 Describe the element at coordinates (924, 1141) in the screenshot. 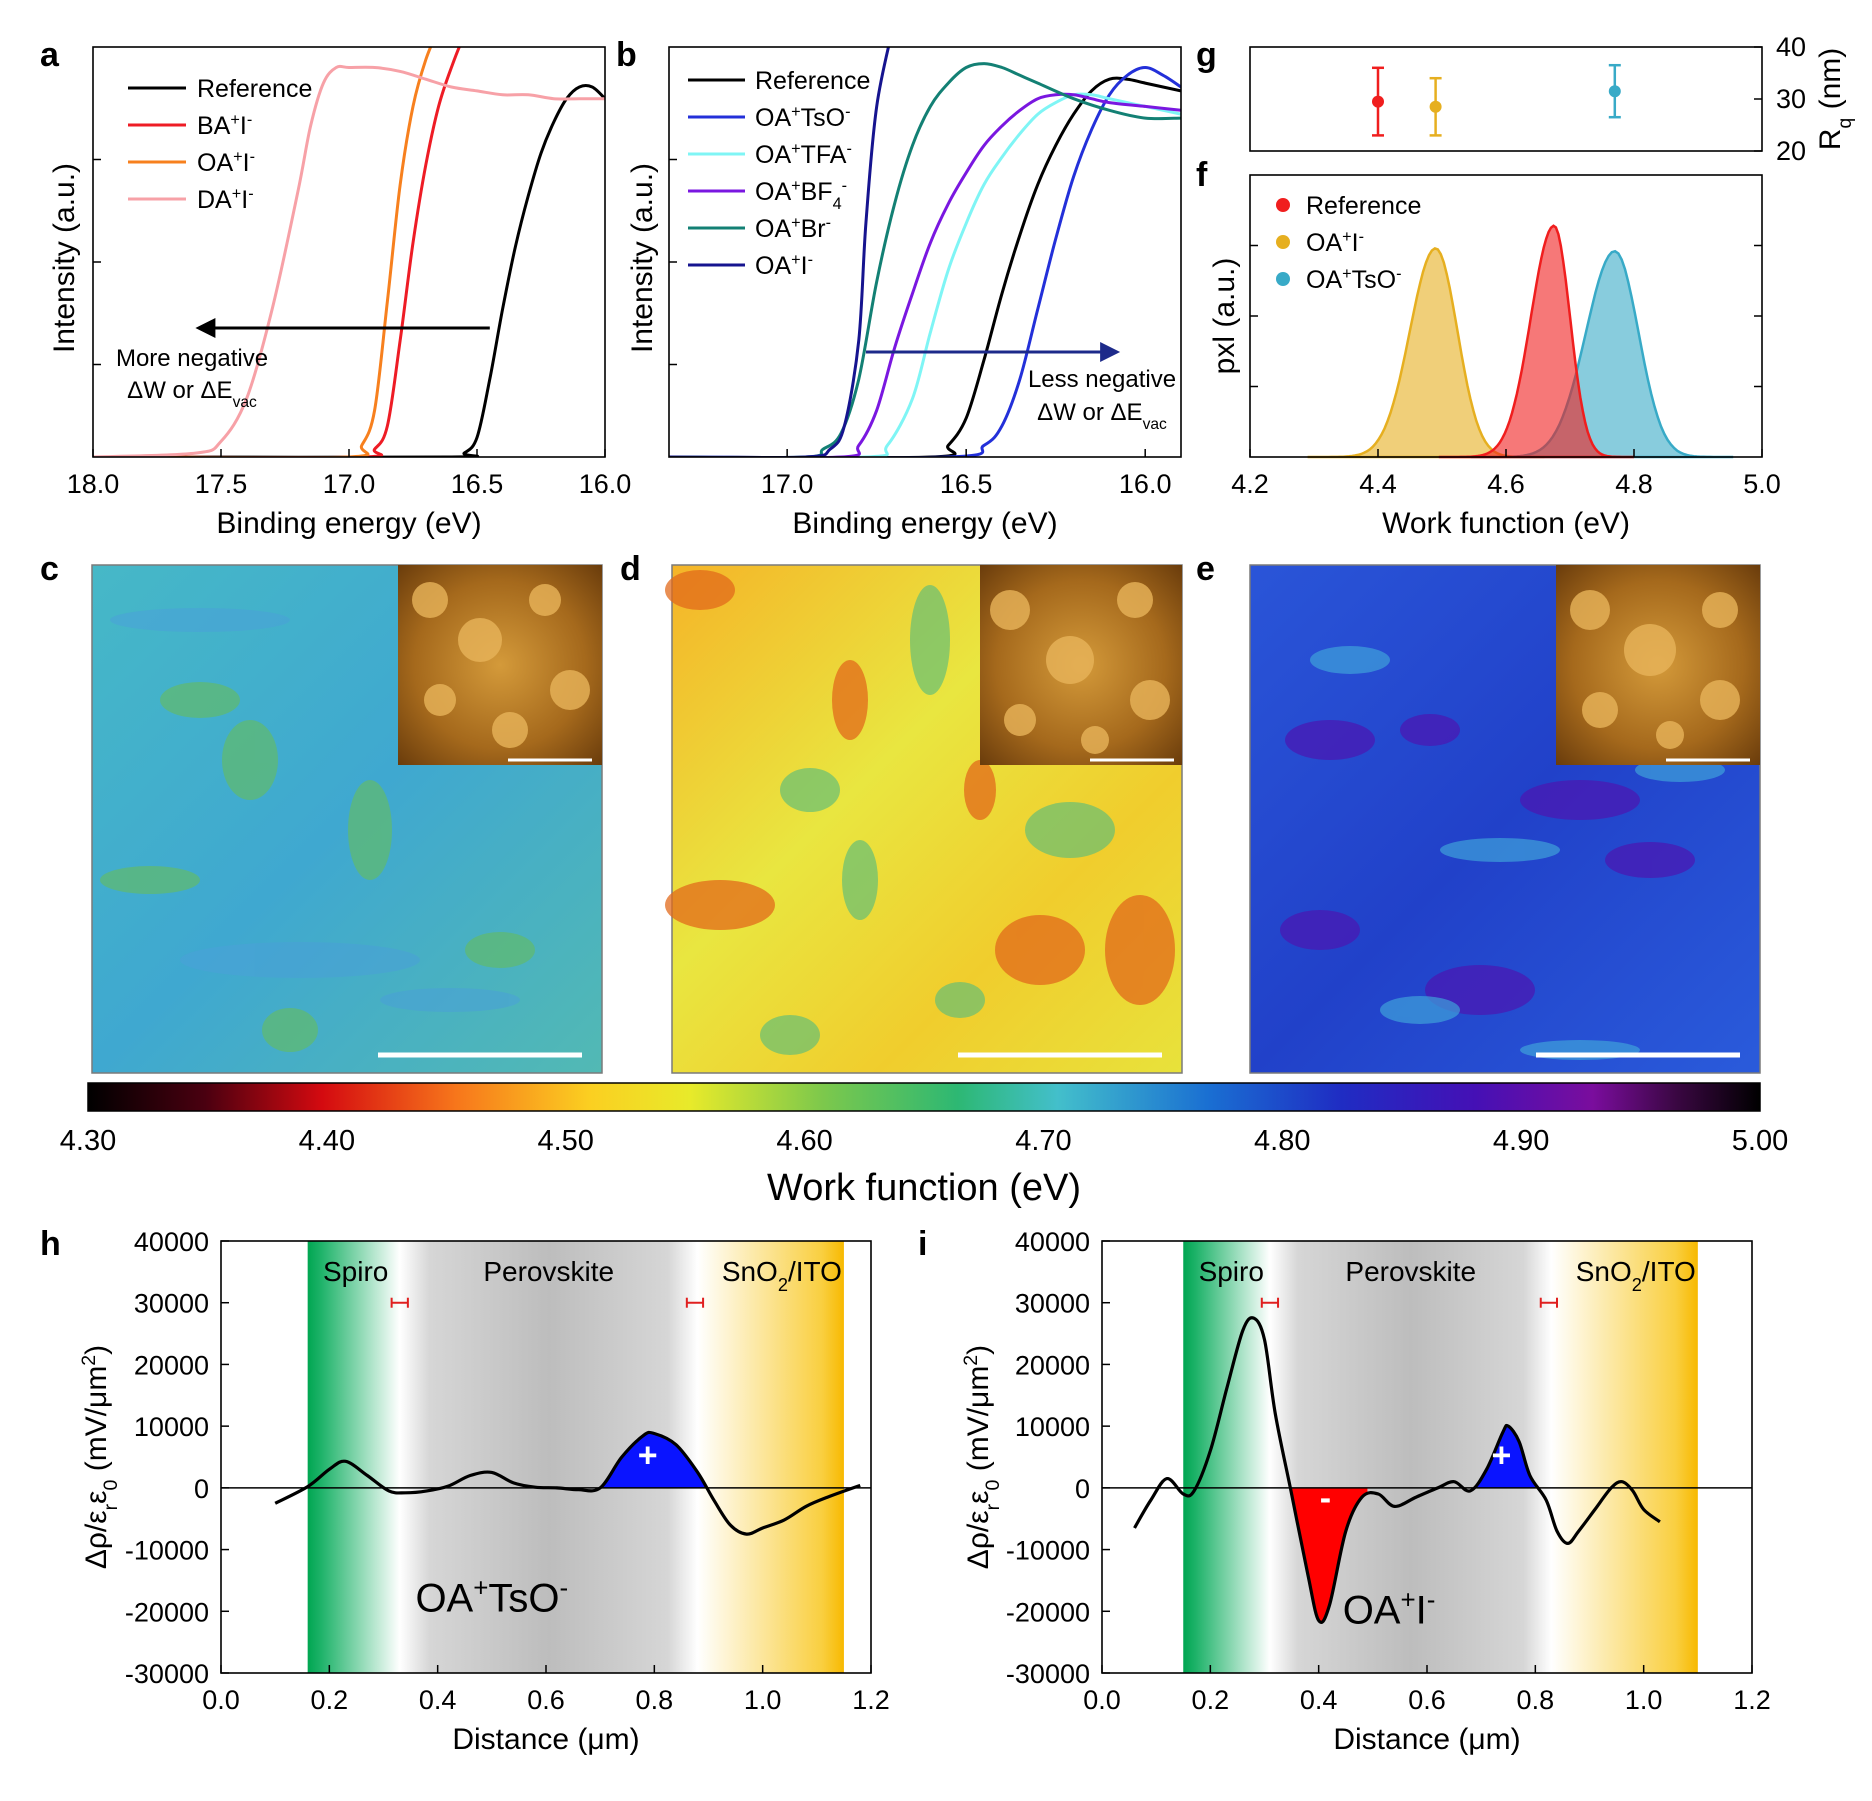

I see `colorbar-ticks: 4.30 4.40 4.50 4.60 4.70 4.80 4.90 5.00` at that location.